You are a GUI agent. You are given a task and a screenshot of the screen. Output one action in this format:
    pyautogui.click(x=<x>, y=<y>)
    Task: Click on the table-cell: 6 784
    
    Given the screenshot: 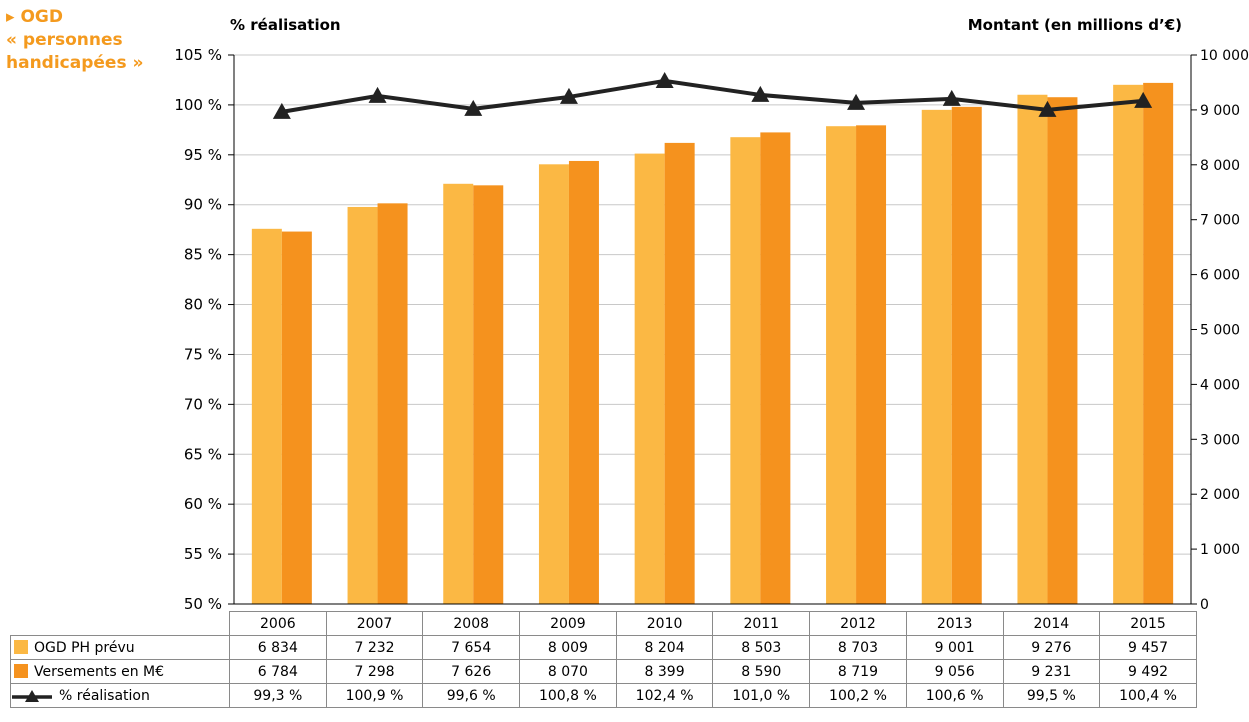 What is the action you would take?
    pyautogui.click(x=278, y=671)
    